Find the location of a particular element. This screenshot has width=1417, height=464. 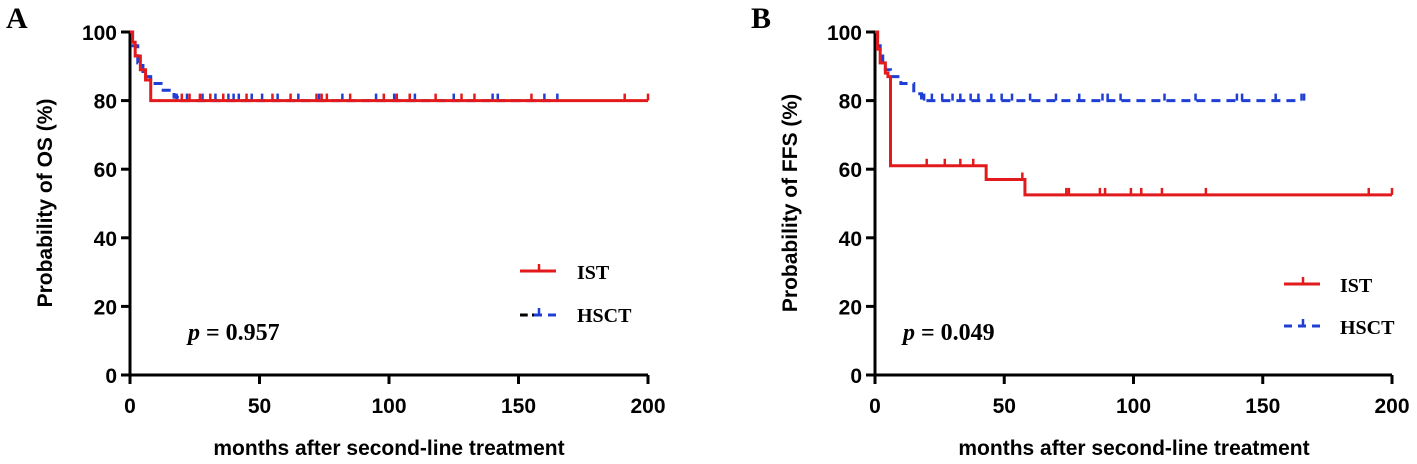

panel-a-y-tick-label: 60 is located at coordinates (105, 170).